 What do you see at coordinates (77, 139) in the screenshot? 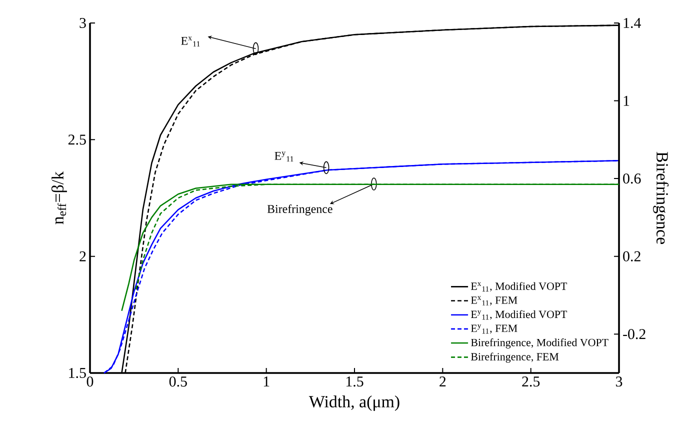
I see `y-tick-label: 2.5` at bounding box center [77, 139].